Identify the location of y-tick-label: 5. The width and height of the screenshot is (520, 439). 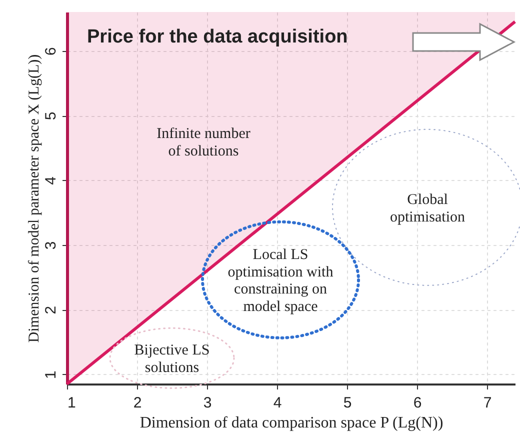
(51, 116).